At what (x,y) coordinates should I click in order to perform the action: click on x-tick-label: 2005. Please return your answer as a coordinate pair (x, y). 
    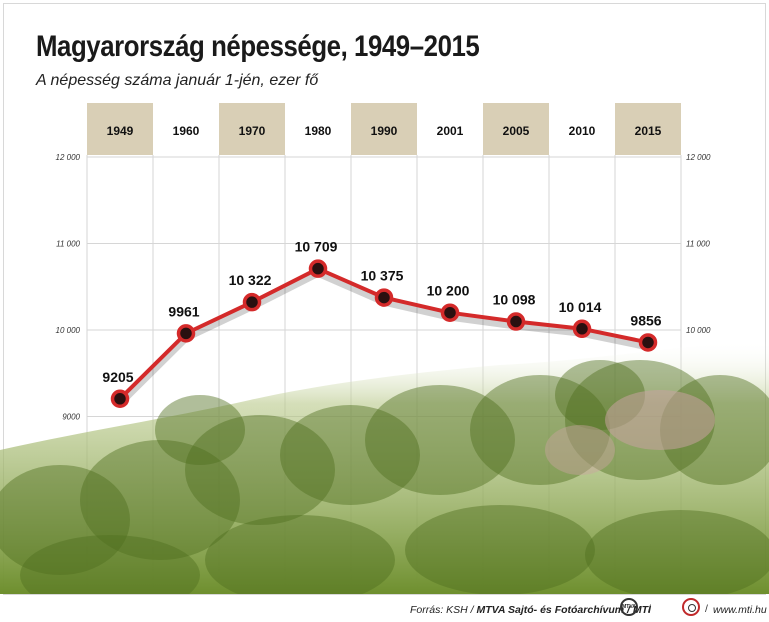
    Looking at the image, I should click on (516, 131).